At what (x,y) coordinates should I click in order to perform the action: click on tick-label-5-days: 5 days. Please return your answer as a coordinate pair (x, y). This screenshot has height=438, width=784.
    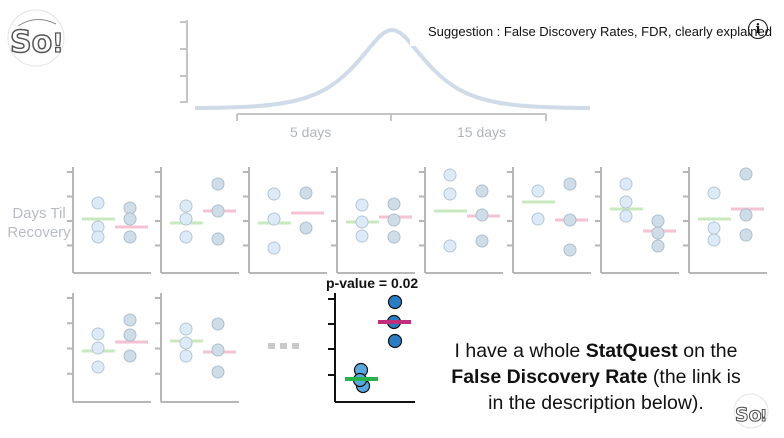
    Looking at the image, I should click on (310, 132).